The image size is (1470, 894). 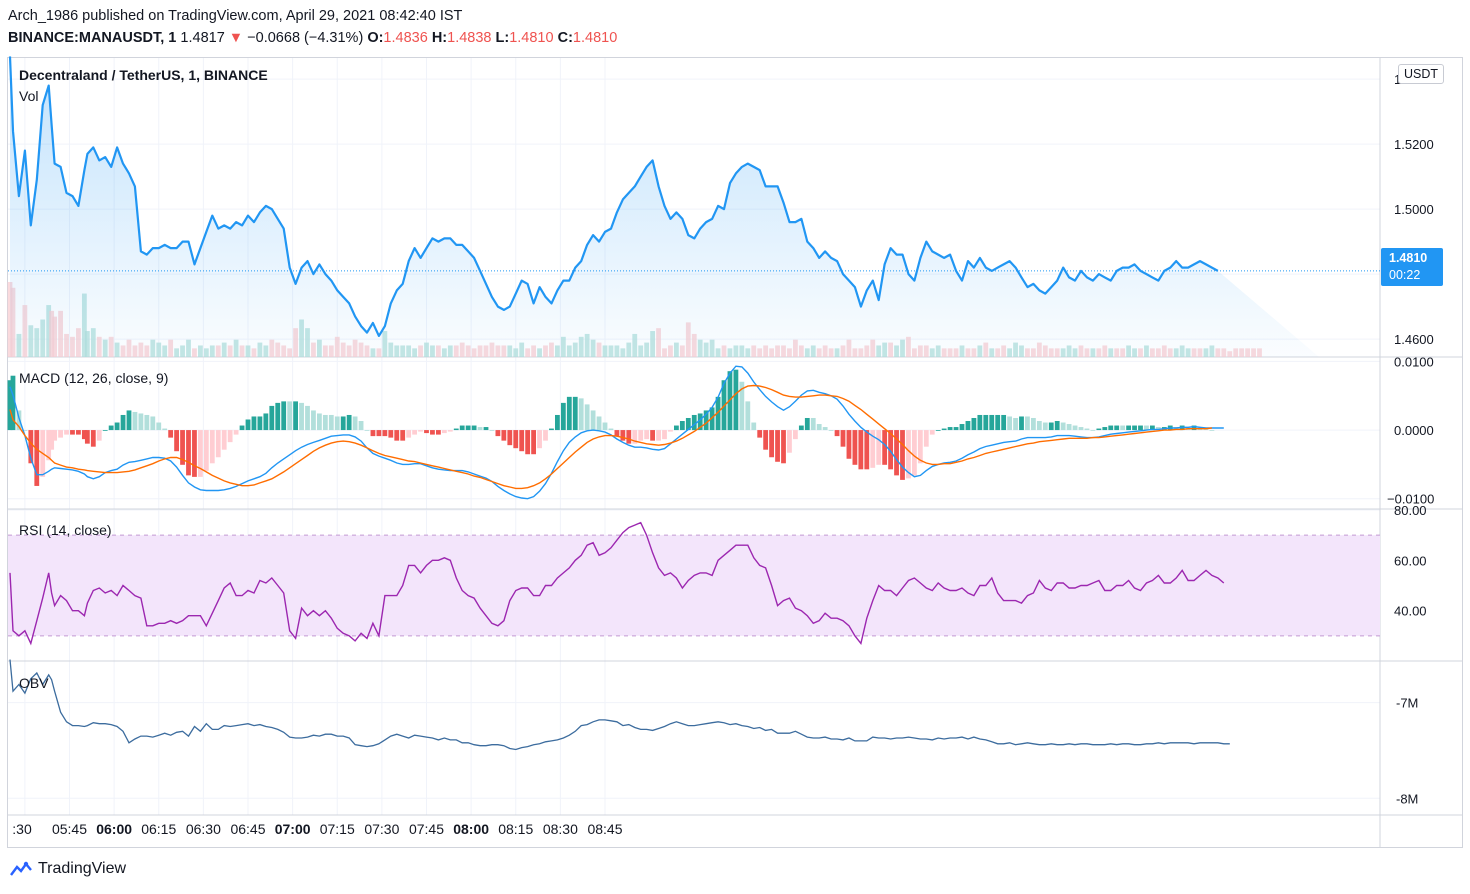 I want to click on time-axis-label: 08:30, so click(x=560, y=829).